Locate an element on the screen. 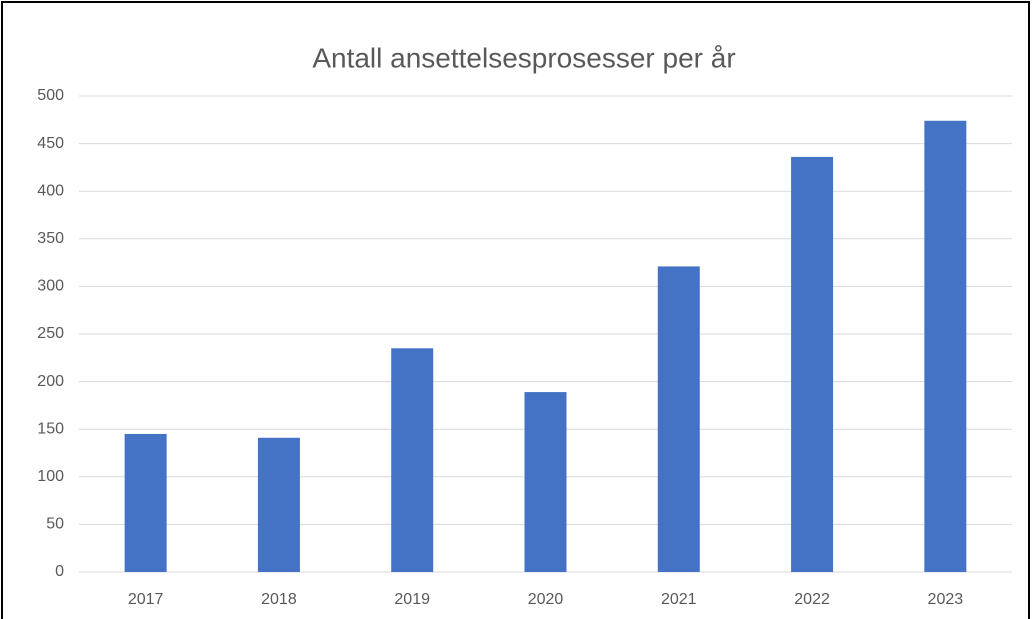 Image resolution: width=1032 pixels, height=619 pixels. y-tick-label: 400 is located at coordinates (50, 190).